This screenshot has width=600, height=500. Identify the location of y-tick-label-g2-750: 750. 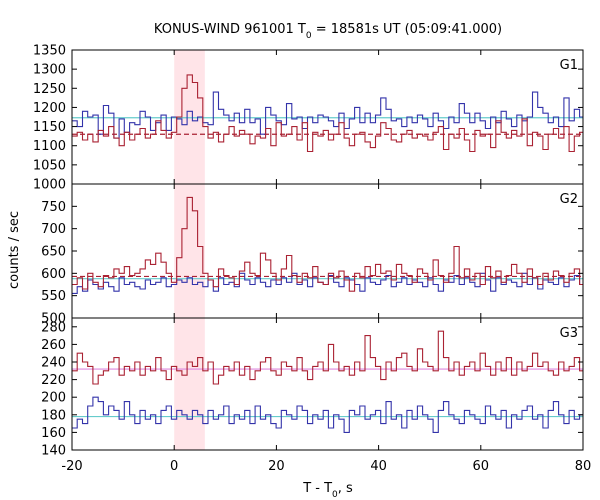
(53, 207).